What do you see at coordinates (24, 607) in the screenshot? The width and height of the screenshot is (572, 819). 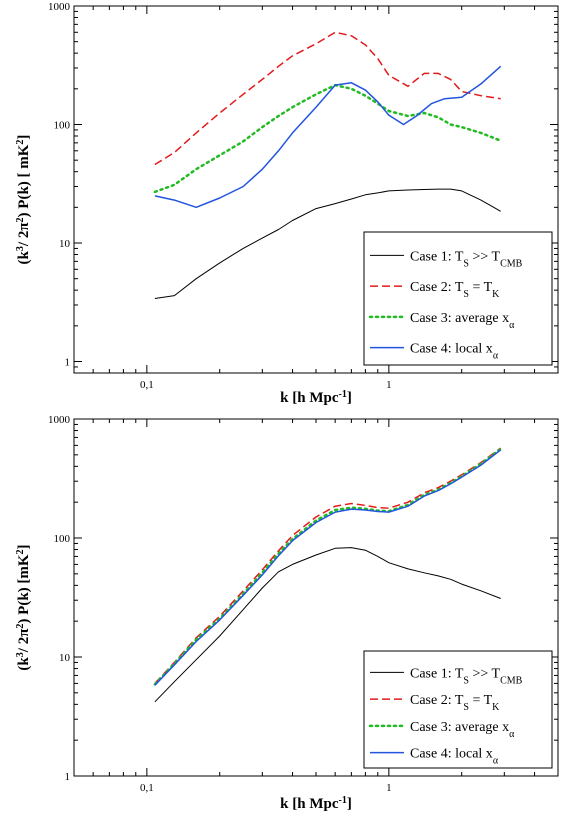 I see `y-axis-label: (k3/ 2π2) P(k) [mK2]` at bounding box center [24, 607].